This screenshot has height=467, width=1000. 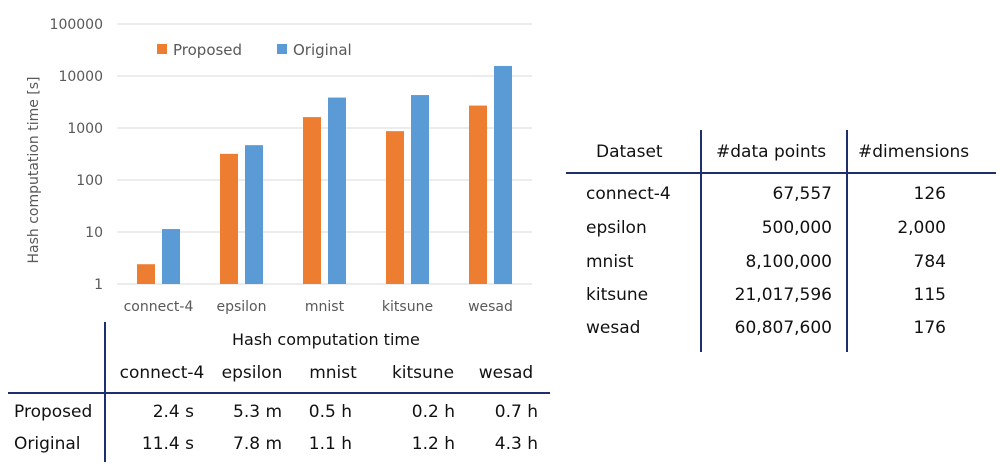 What do you see at coordinates (162, 373) in the screenshot?
I see `time-table-col-connect-4: connect-4` at bounding box center [162, 373].